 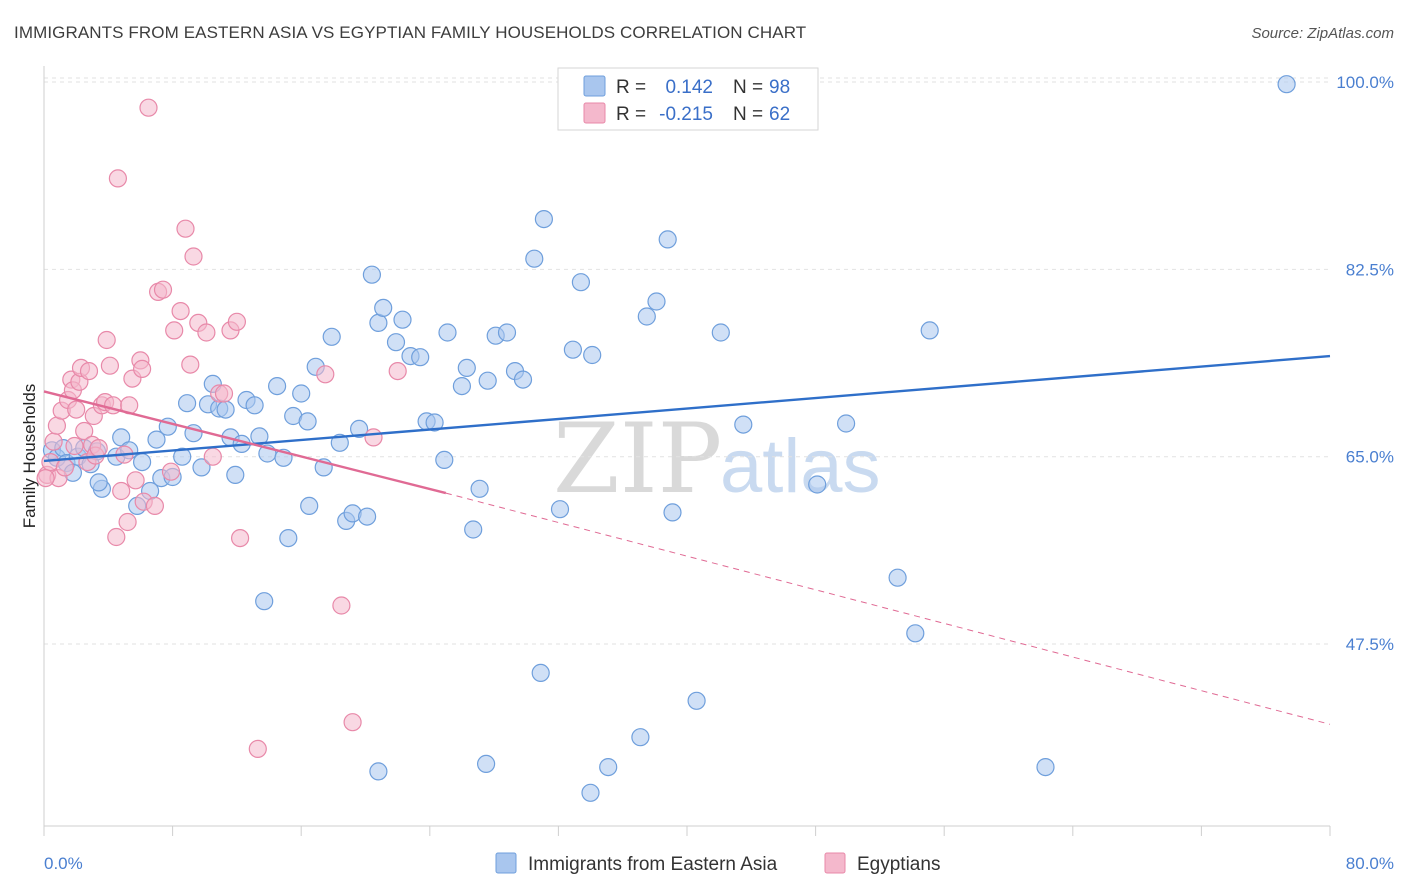 What do you see at coordinates (748, 114) in the screenshot?
I see `legend-n-label-1: N =` at bounding box center [748, 114].